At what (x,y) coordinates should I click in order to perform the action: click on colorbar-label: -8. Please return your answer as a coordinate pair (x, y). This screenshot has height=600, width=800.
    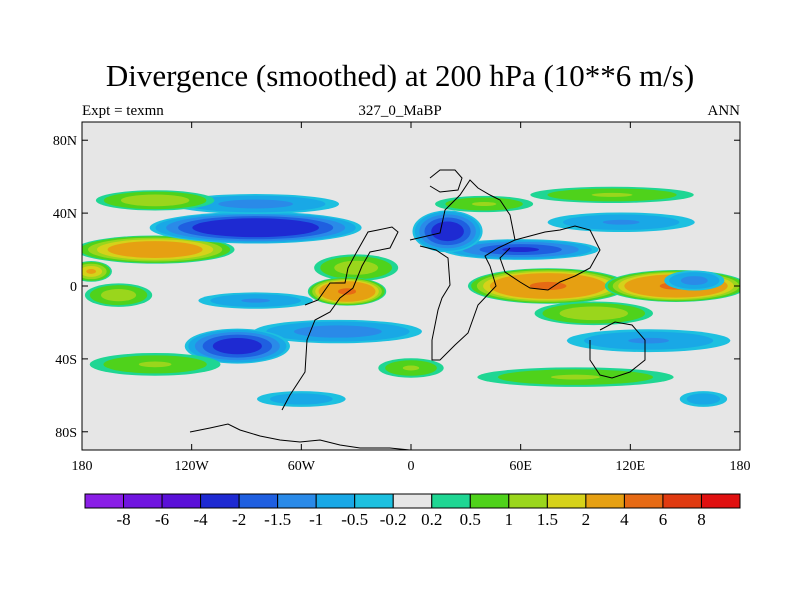
    Looking at the image, I should click on (123, 519).